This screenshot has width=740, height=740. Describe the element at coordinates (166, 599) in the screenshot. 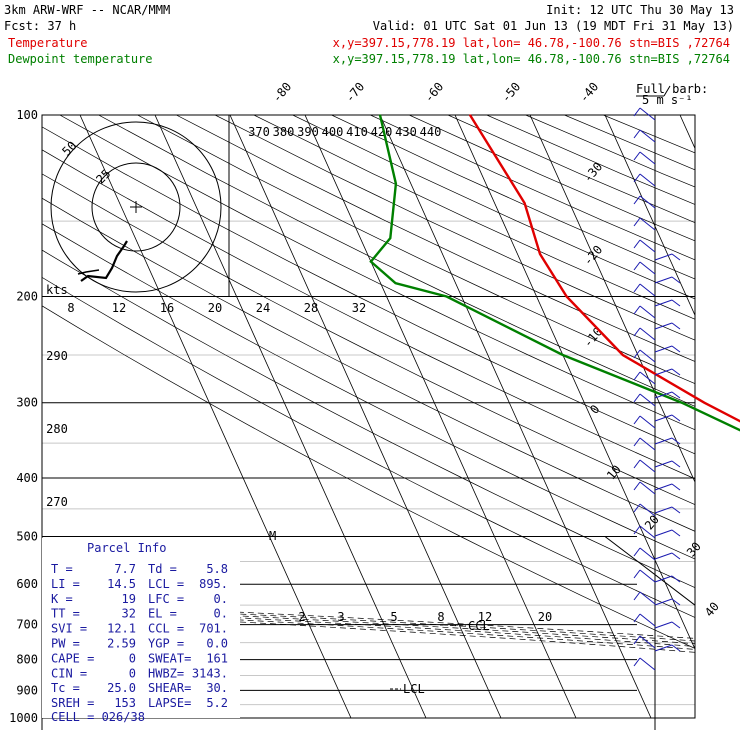

I see `parcel-key: LFC =` at that location.